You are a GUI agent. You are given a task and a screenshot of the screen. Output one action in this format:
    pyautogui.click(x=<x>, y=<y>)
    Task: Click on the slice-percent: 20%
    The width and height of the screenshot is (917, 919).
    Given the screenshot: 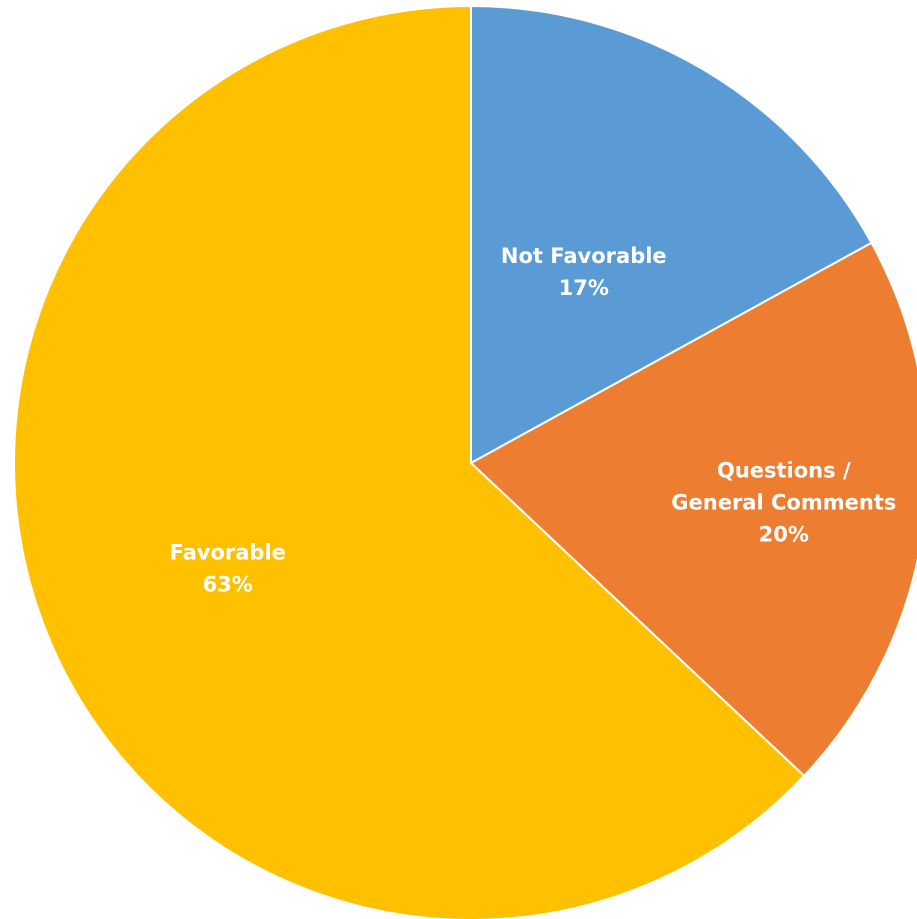 What is the action you would take?
    pyautogui.click(x=784, y=535)
    